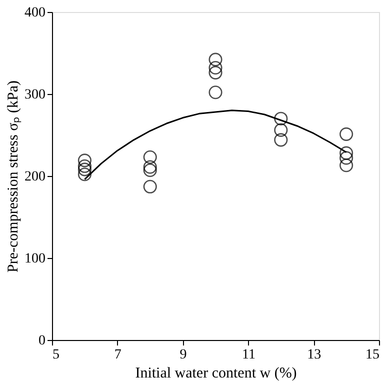 Image resolution: width=387 pixels, height=387 pixels. I want to click on x-tick-label: 11, so click(249, 355).